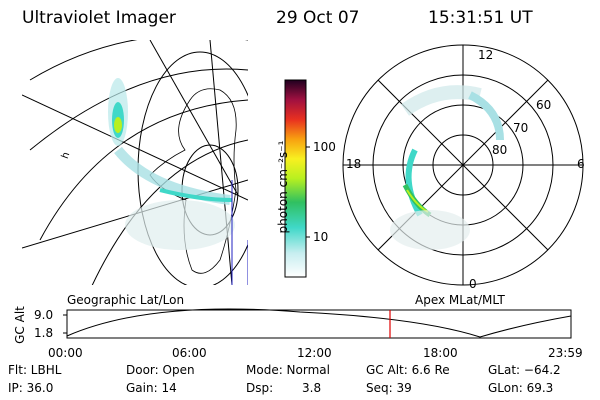 The image size is (600, 400). Describe the element at coordinates (324, 147) in the screenshot. I see `colorbar-tick-100: 100` at that location.